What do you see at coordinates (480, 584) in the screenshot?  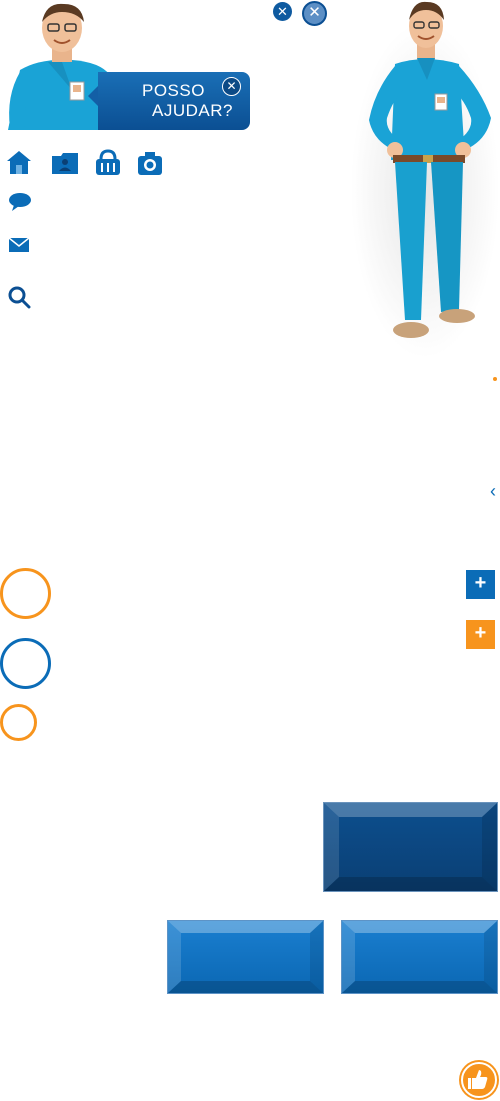 I see `plus-icon-blue: +` at bounding box center [480, 584].